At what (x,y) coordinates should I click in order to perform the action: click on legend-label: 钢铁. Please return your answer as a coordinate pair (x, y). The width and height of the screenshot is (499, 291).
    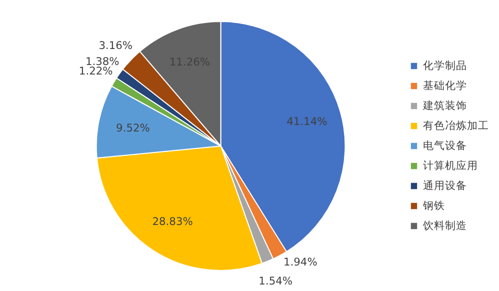
    Looking at the image, I should click on (434, 205).